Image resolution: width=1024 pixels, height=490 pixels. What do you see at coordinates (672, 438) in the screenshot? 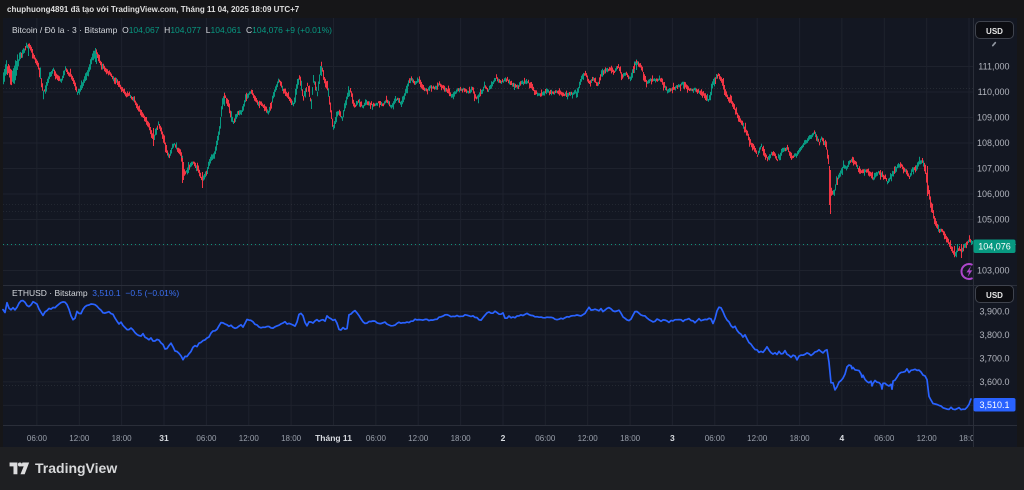
I see `svg-text: 3` at bounding box center [672, 438].